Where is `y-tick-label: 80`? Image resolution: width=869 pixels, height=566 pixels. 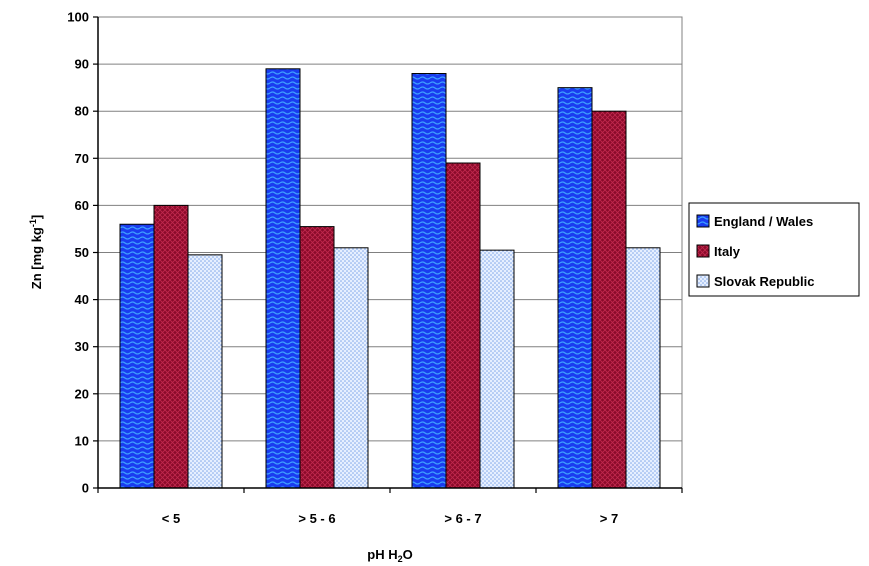 y-tick-label: 80 is located at coordinates (82, 111).